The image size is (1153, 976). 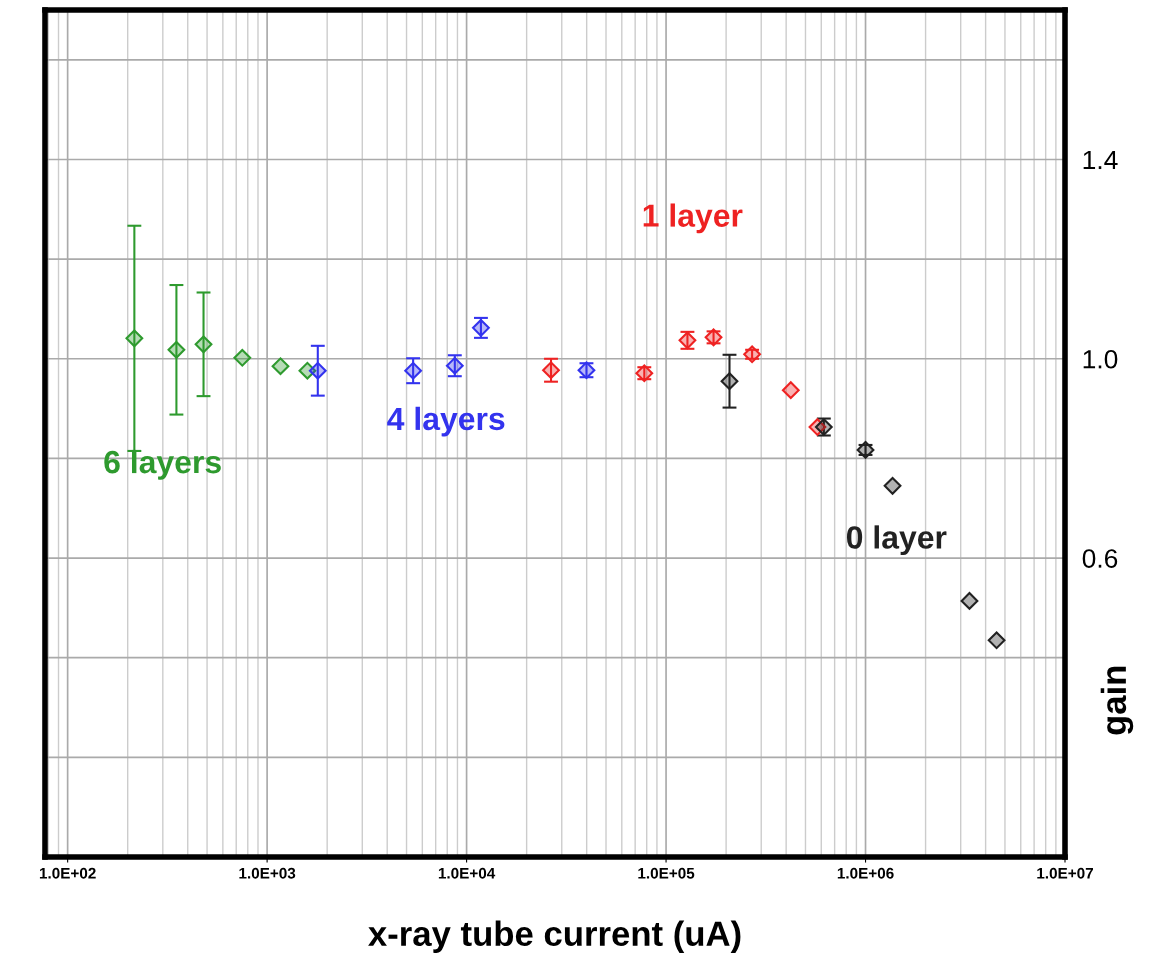 I want to click on text: 6 layers, so click(x=162, y=464).